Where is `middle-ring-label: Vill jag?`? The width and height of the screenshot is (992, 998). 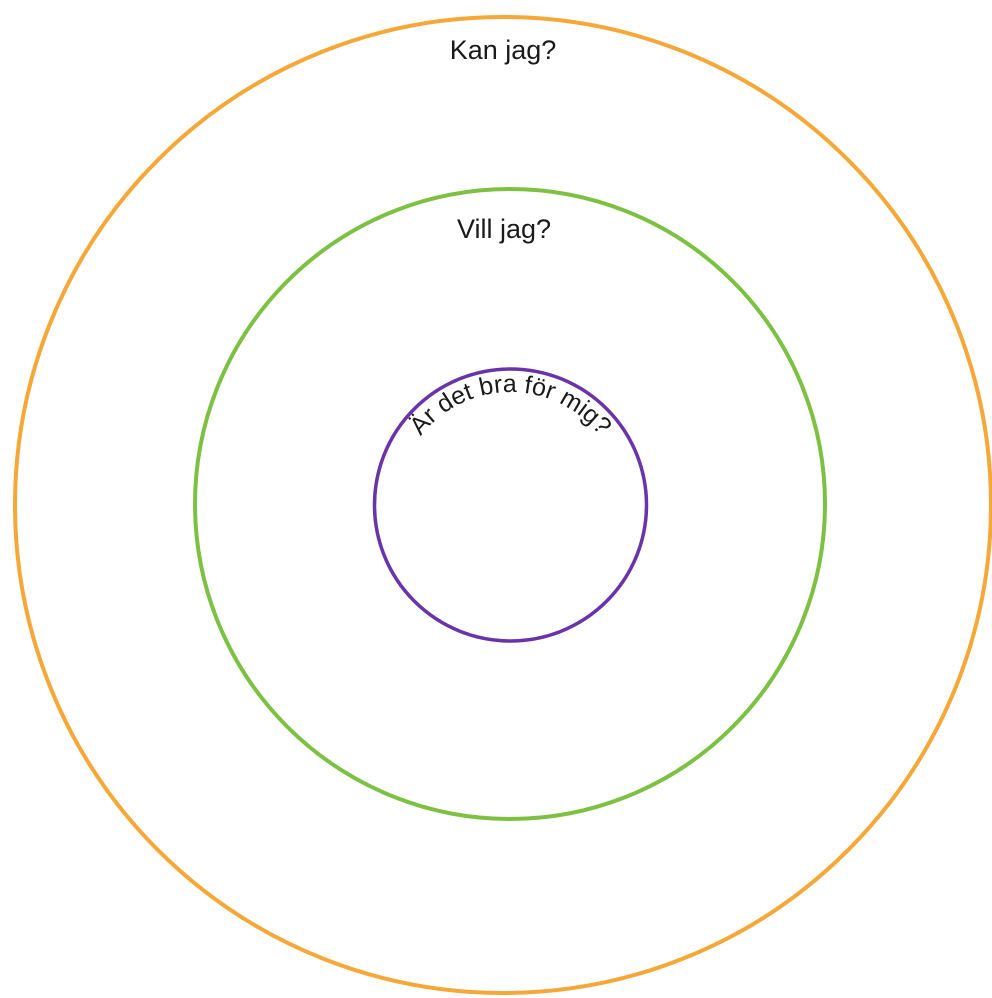
middle-ring-label: Vill jag? is located at coordinates (504, 229).